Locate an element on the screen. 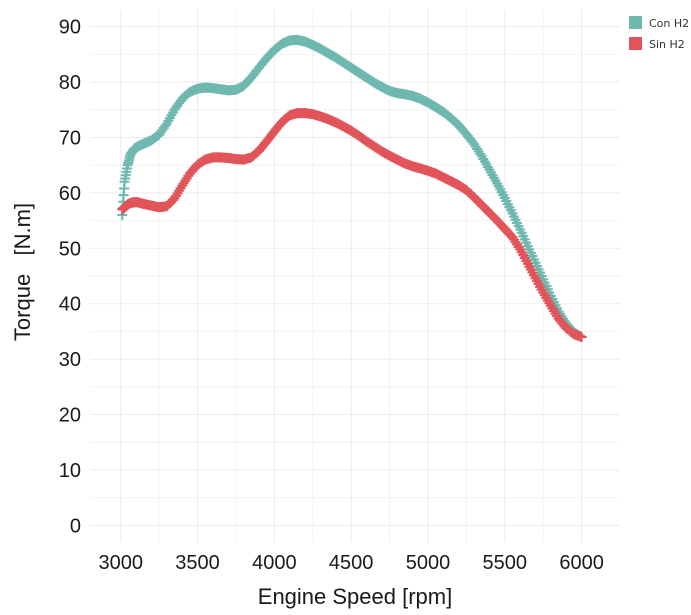  x-axis-ticks: 3000 3500 4000 4500 5000 5500 6000 is located at coordinates (350, 563).